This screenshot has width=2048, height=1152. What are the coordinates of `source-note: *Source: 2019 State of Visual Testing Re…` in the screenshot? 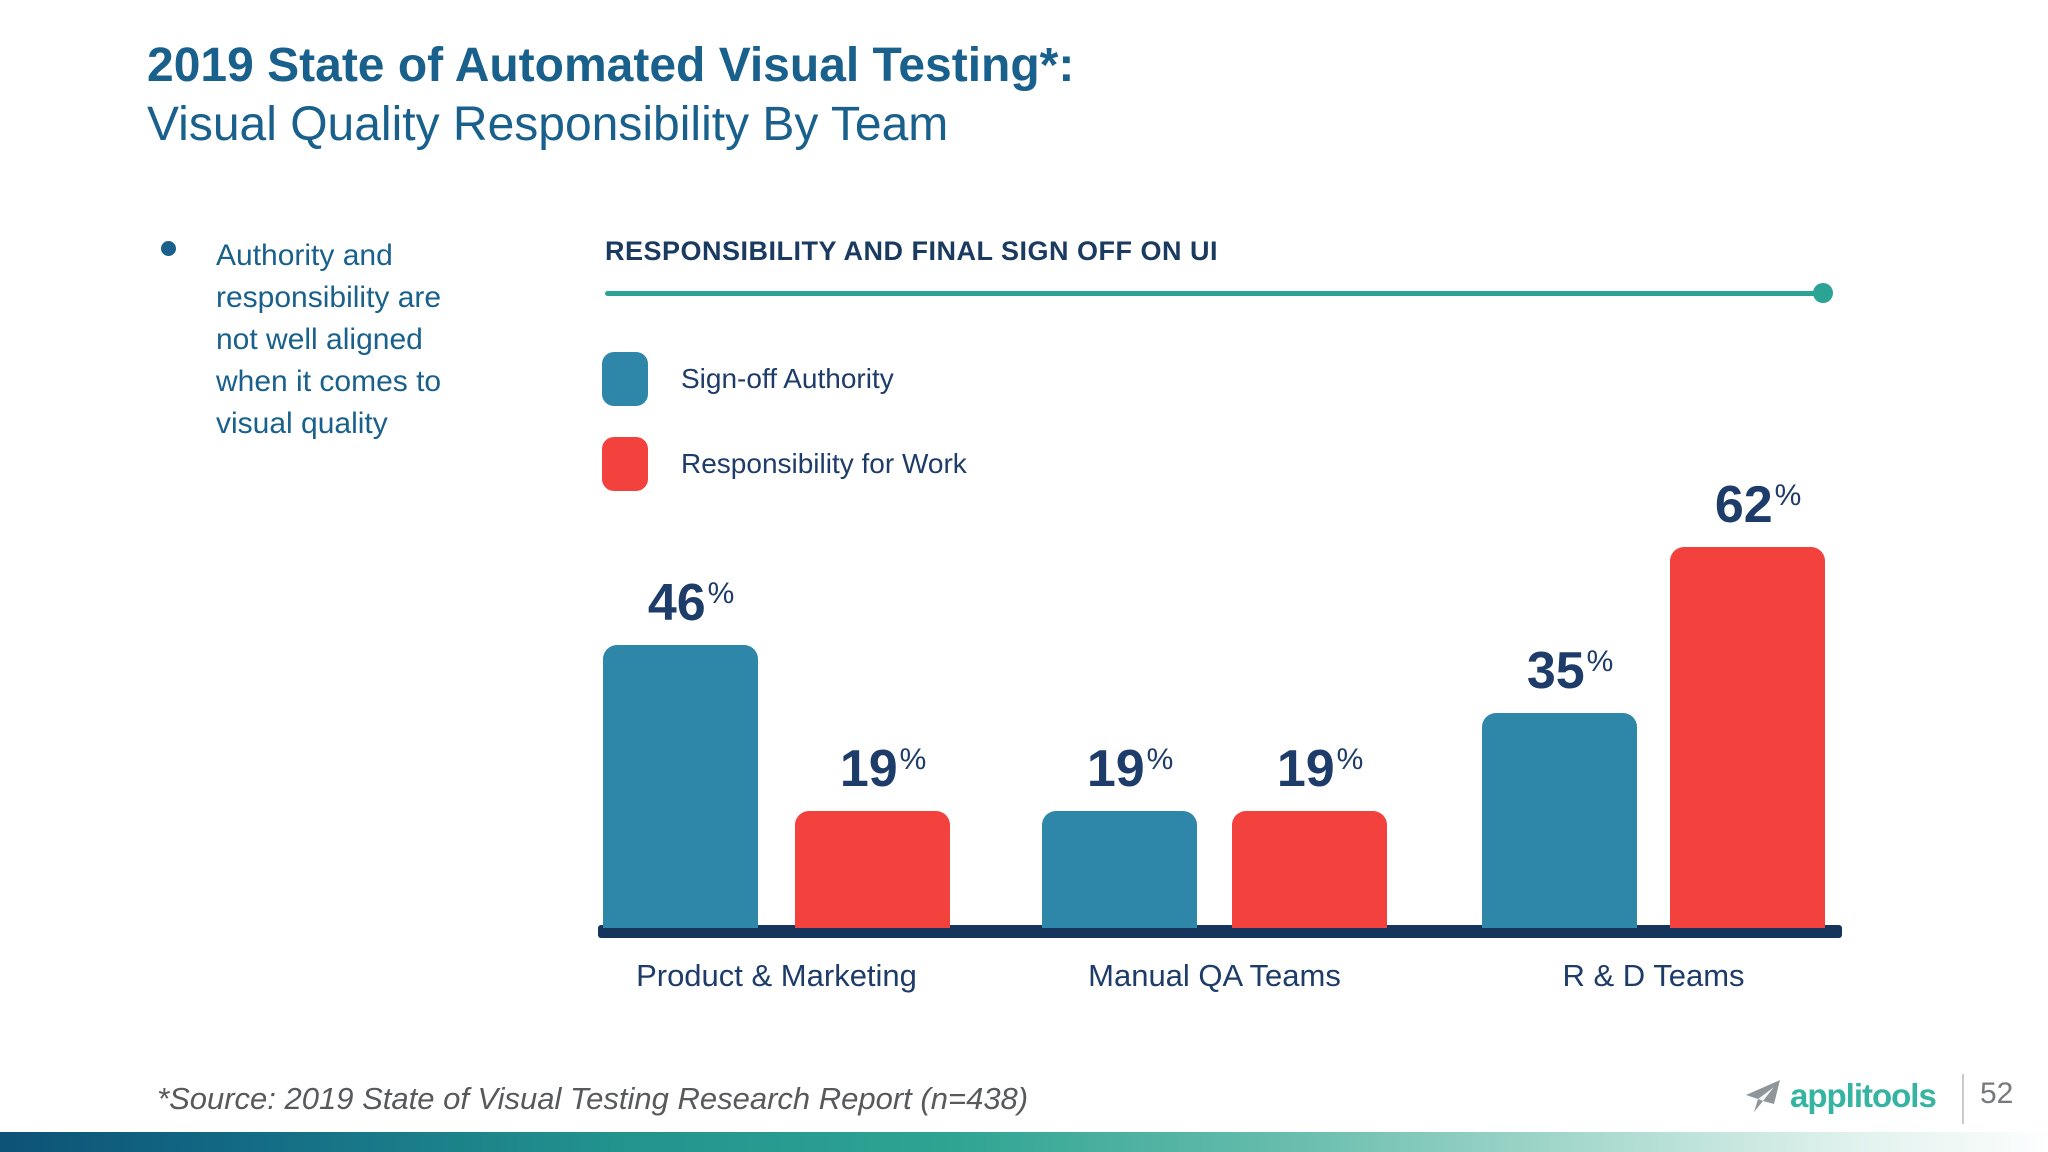 It's located at (593, 1098).